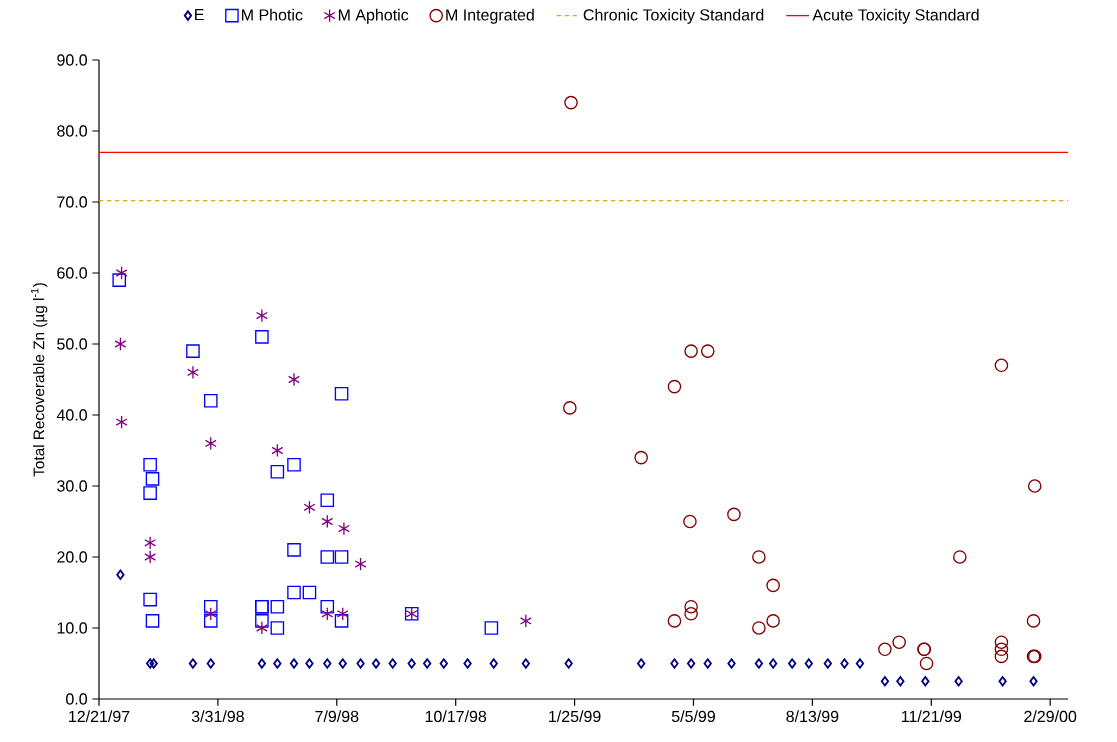  I want to click on x-tick-label: 3/31/98, so click(217, 716).